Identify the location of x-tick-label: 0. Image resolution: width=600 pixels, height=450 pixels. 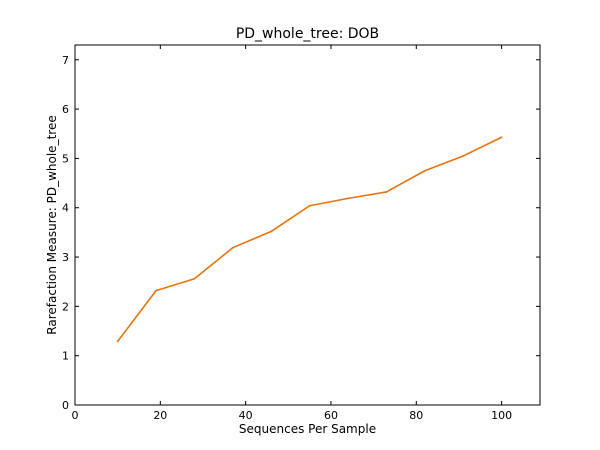
(75, 415).